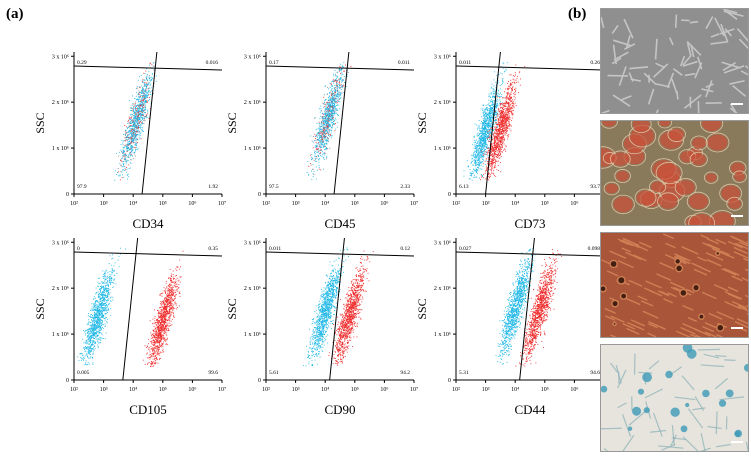 Image resolution: width=751 pixels, height=457 pixels. What do you see at coordinates (464, 187) in the screenshot?
I see `quadrant-ll-value: 6.13` at bounding box center [464, 187].